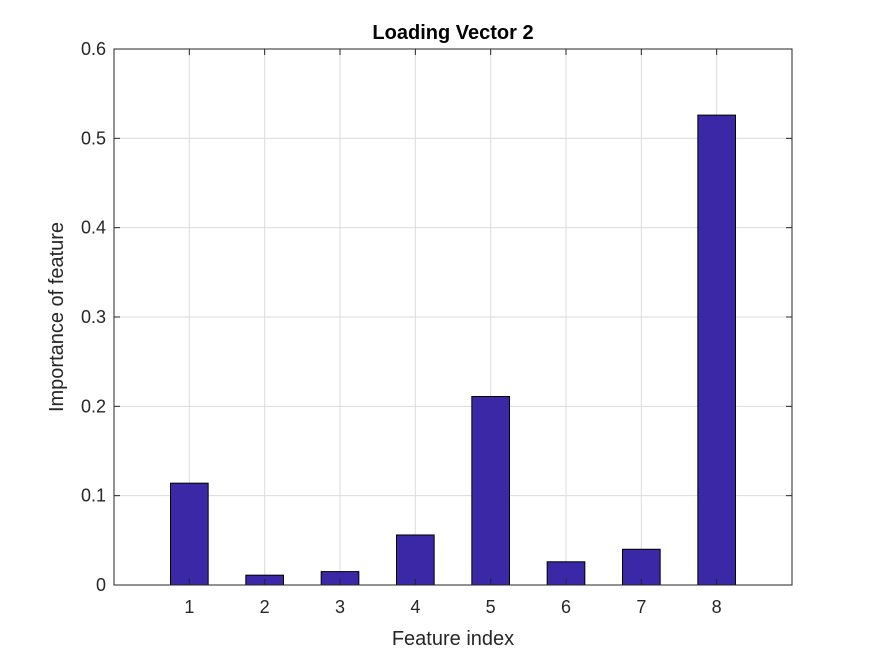 Image resolution: width=875 pixels, height=661 pixels. Describe the element at coordinates (265, 607) in the screenshot. I see `x-tick-label: 2` at that location.